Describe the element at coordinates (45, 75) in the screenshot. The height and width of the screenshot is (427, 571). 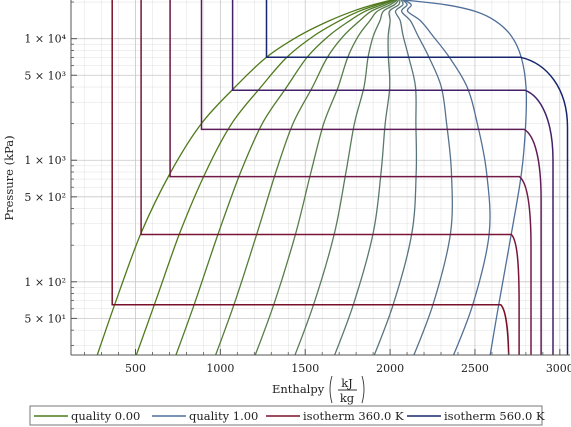
I see `y-tick-label: 5 × 10³` at that location.